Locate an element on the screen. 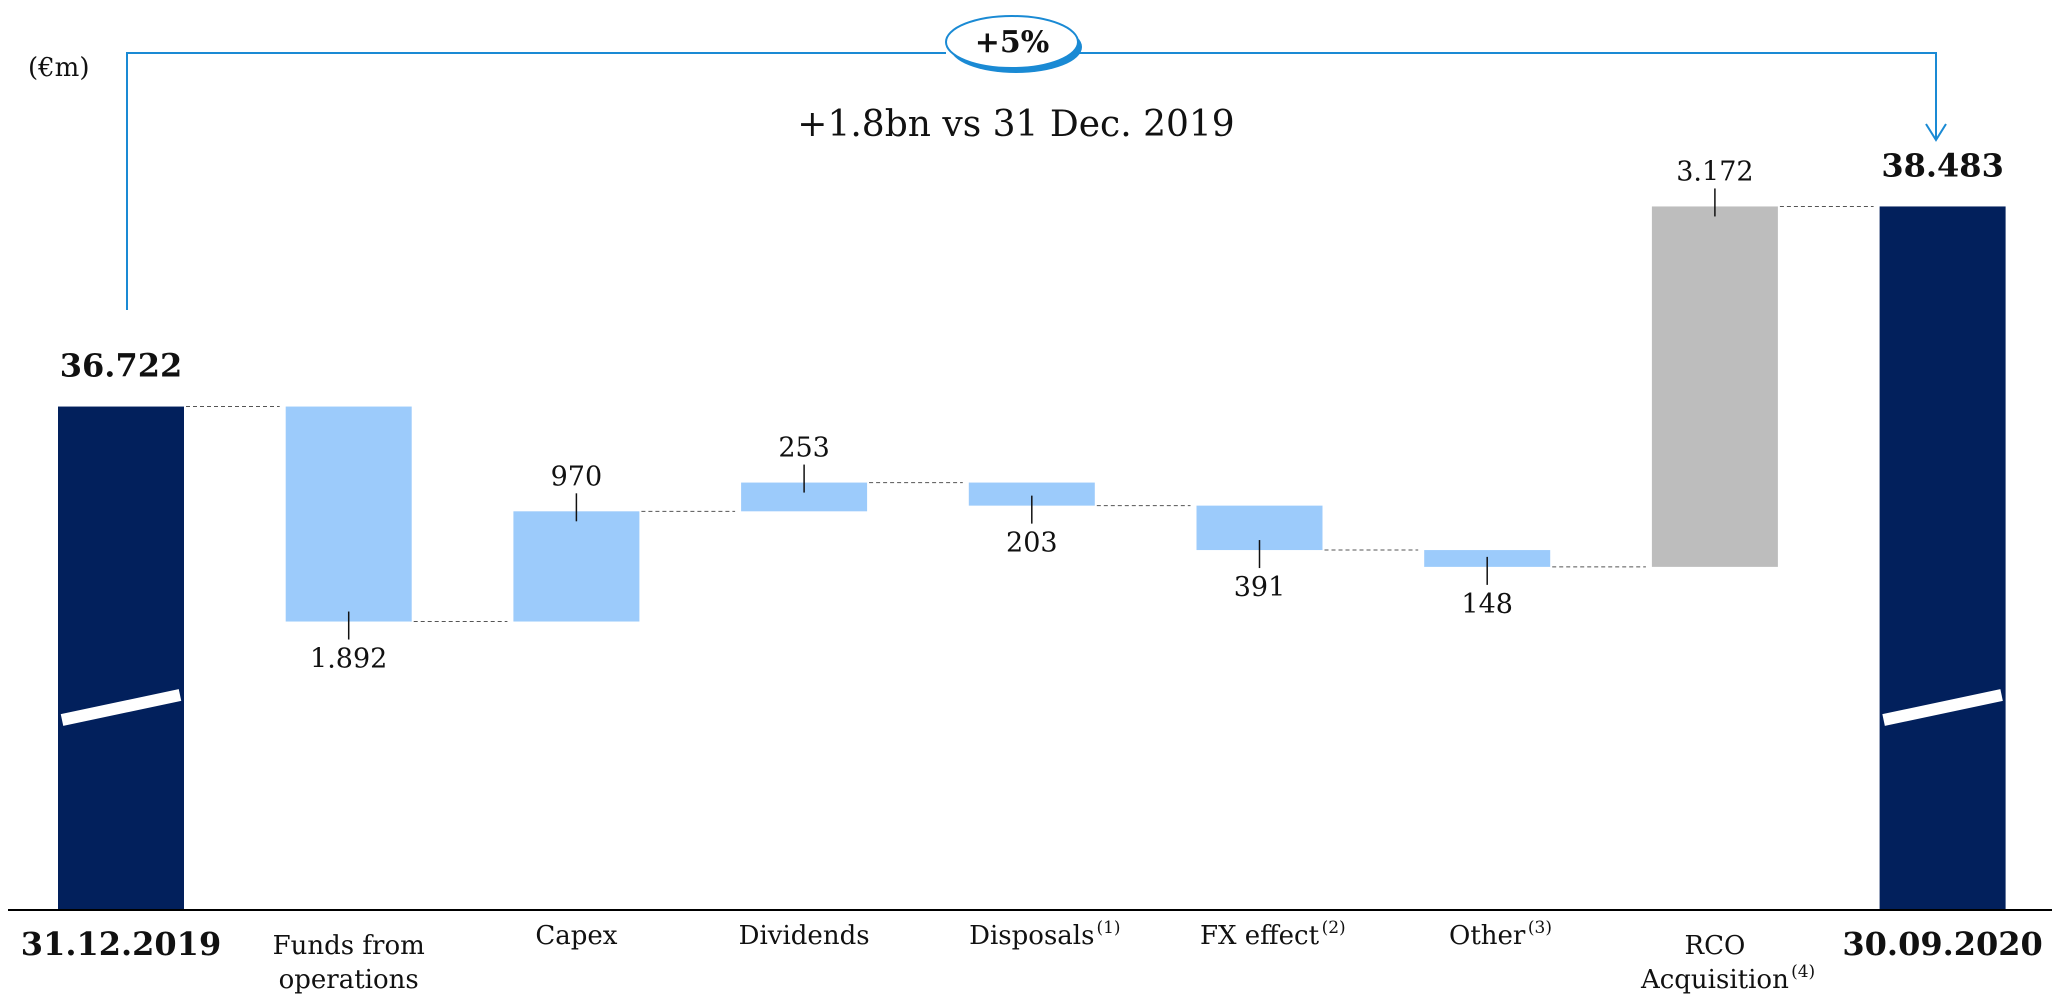 The image size is (2060, 1002). value-label: 253 is located at coordinates (804, 448).